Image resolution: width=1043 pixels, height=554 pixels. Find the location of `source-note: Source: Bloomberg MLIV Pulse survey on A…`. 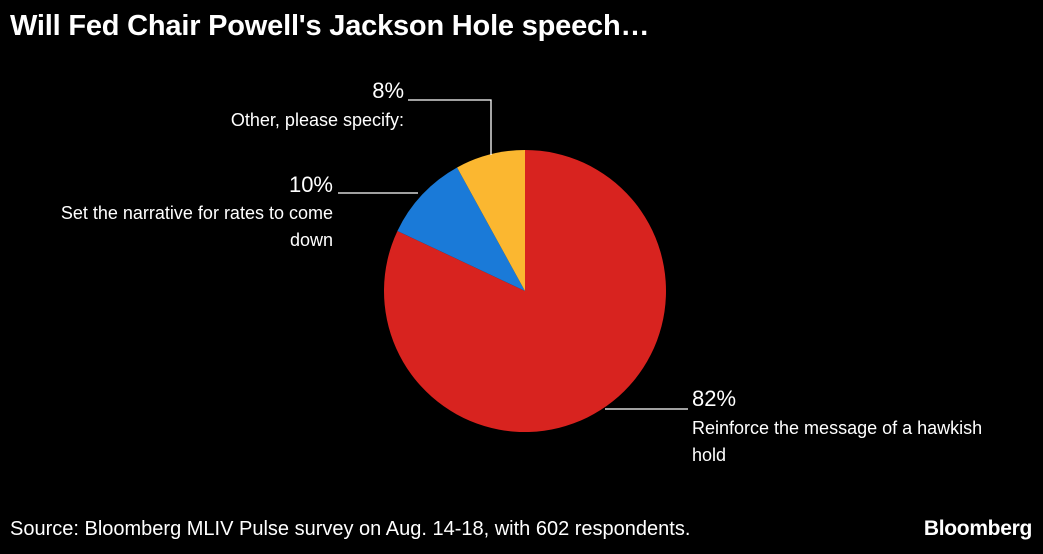

source-note: Source: Bloomberg MLIV Pulse survey on A… is located at coordinates (350, 529).